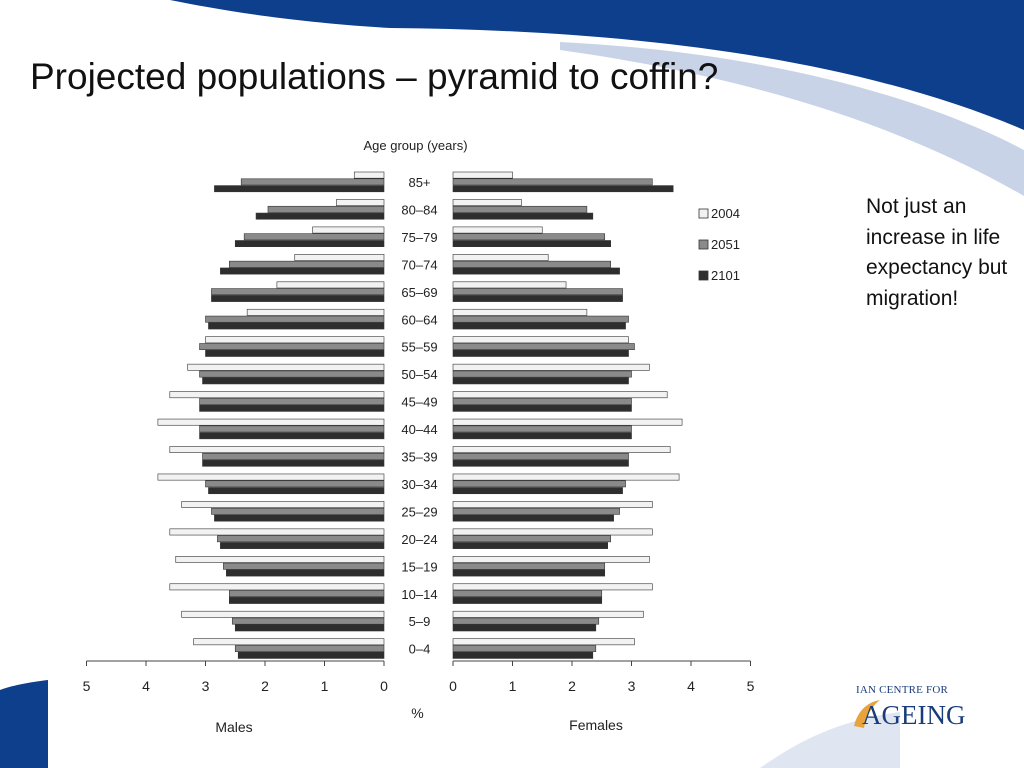  Describe the element at coordinates (24, 724) in the screenshot. I see `bottom-left-banner` at that location.